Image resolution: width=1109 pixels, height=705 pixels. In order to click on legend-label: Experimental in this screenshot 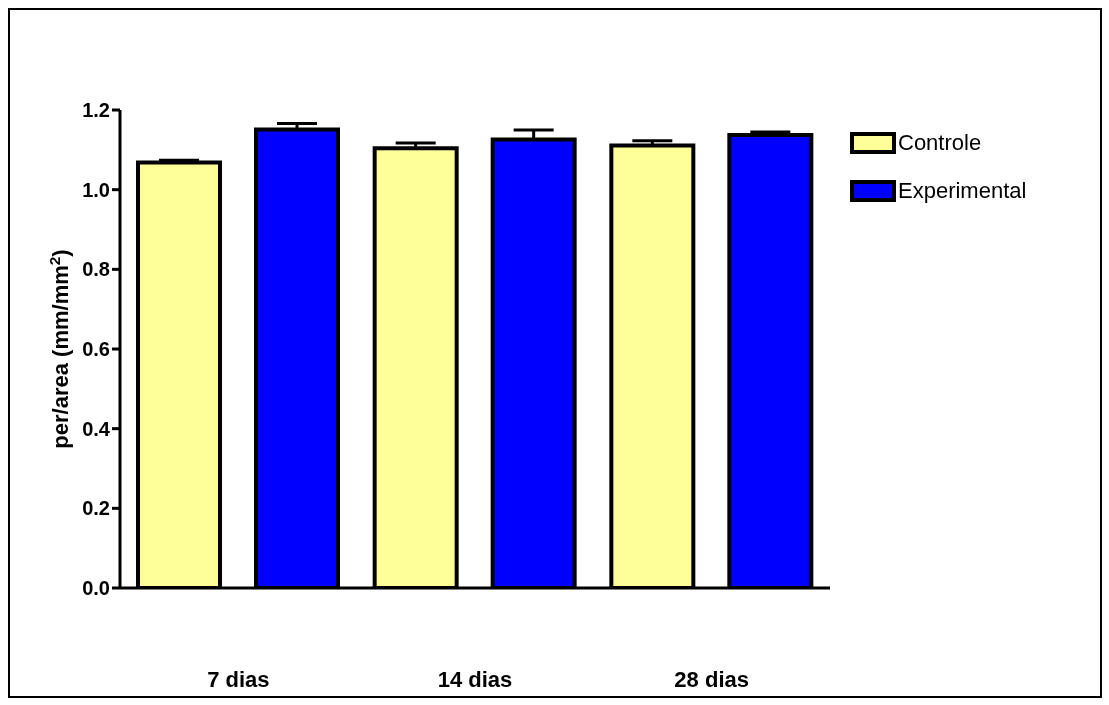, I will do `click(962, 191)`.